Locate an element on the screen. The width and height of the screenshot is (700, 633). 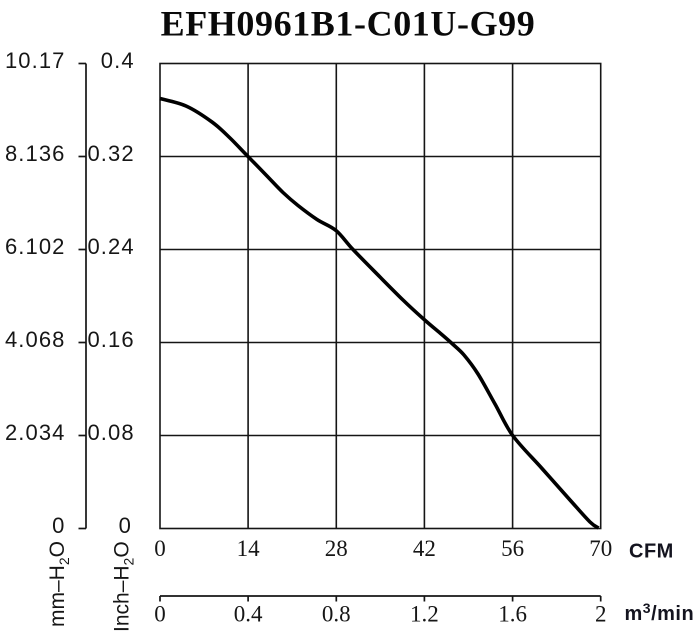
svg-text: 56 is located at coordinates (512, 548).